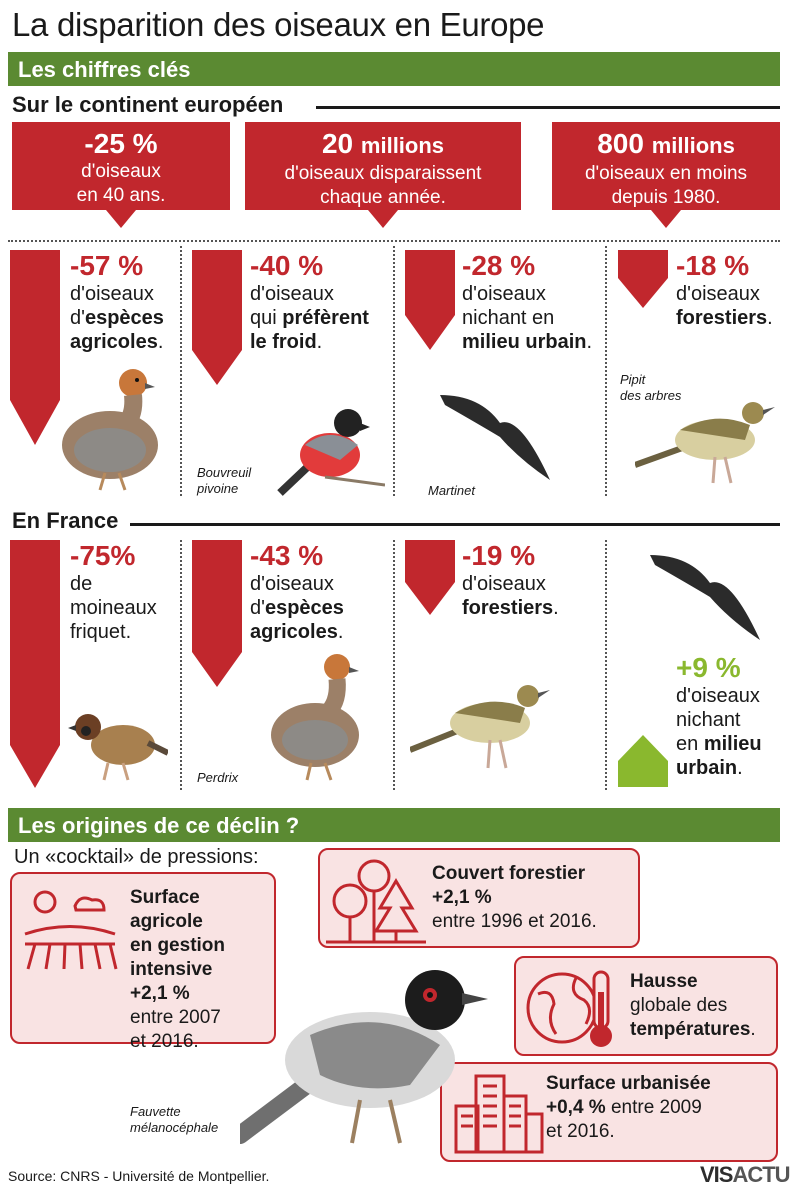 The height and width of the screenshot is (1200, 792). I want to click on key-figure-text: d'oiseaux en moins, so click(666, 173).